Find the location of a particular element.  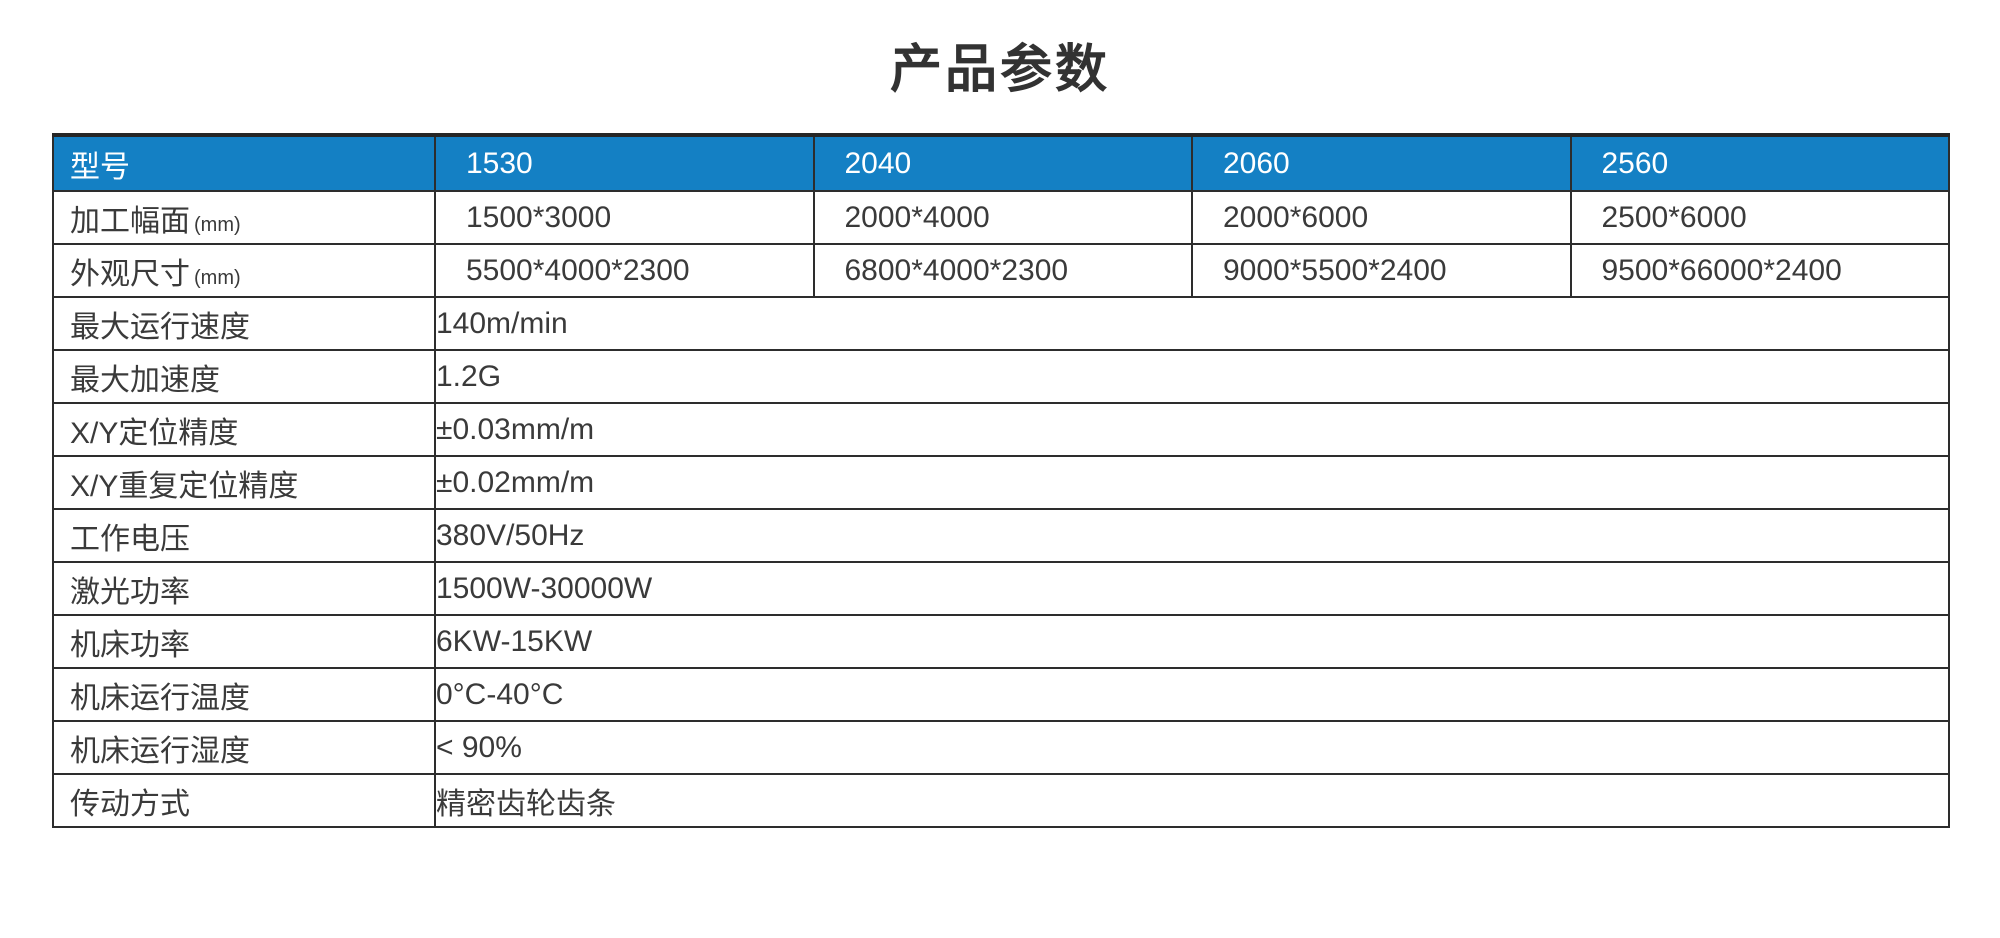

row-label-text: 外观尺寸 is located at coordinates (130, 274).